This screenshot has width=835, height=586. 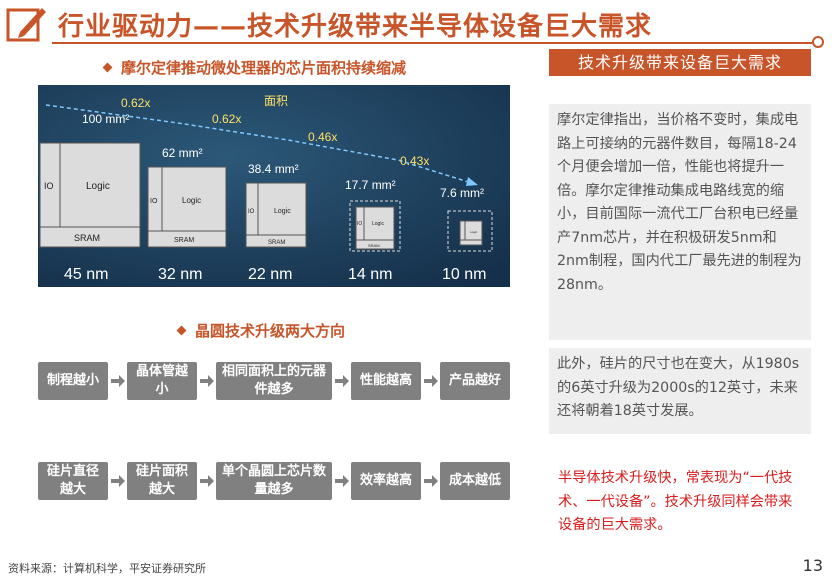 What do you see at coordinates (273, 169) in the screenshot?
I see `chip-3-area: 38.4 mm²` at bounding box center [273, 169].